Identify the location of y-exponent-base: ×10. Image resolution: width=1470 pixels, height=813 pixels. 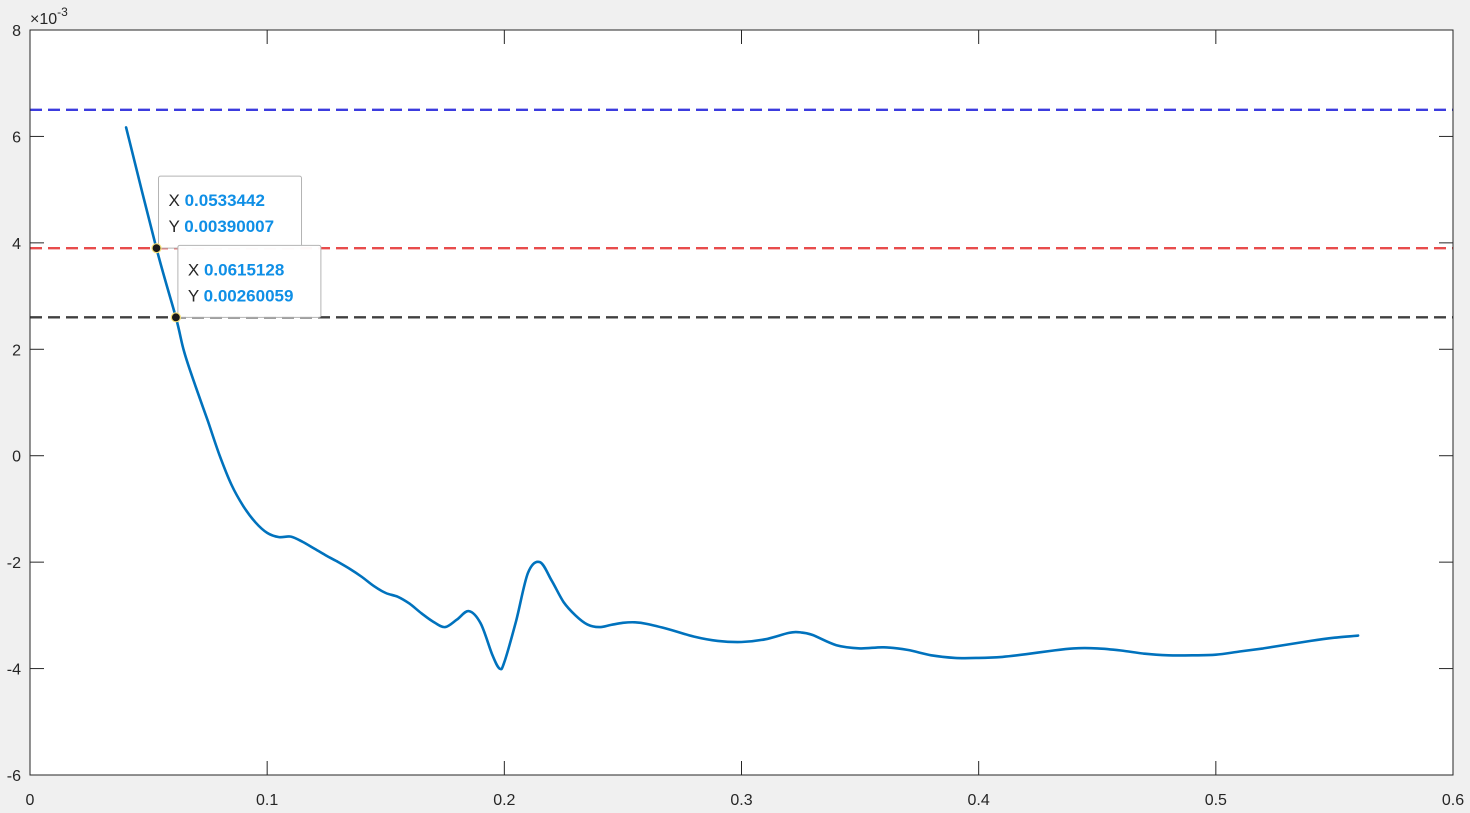
(43, 19).